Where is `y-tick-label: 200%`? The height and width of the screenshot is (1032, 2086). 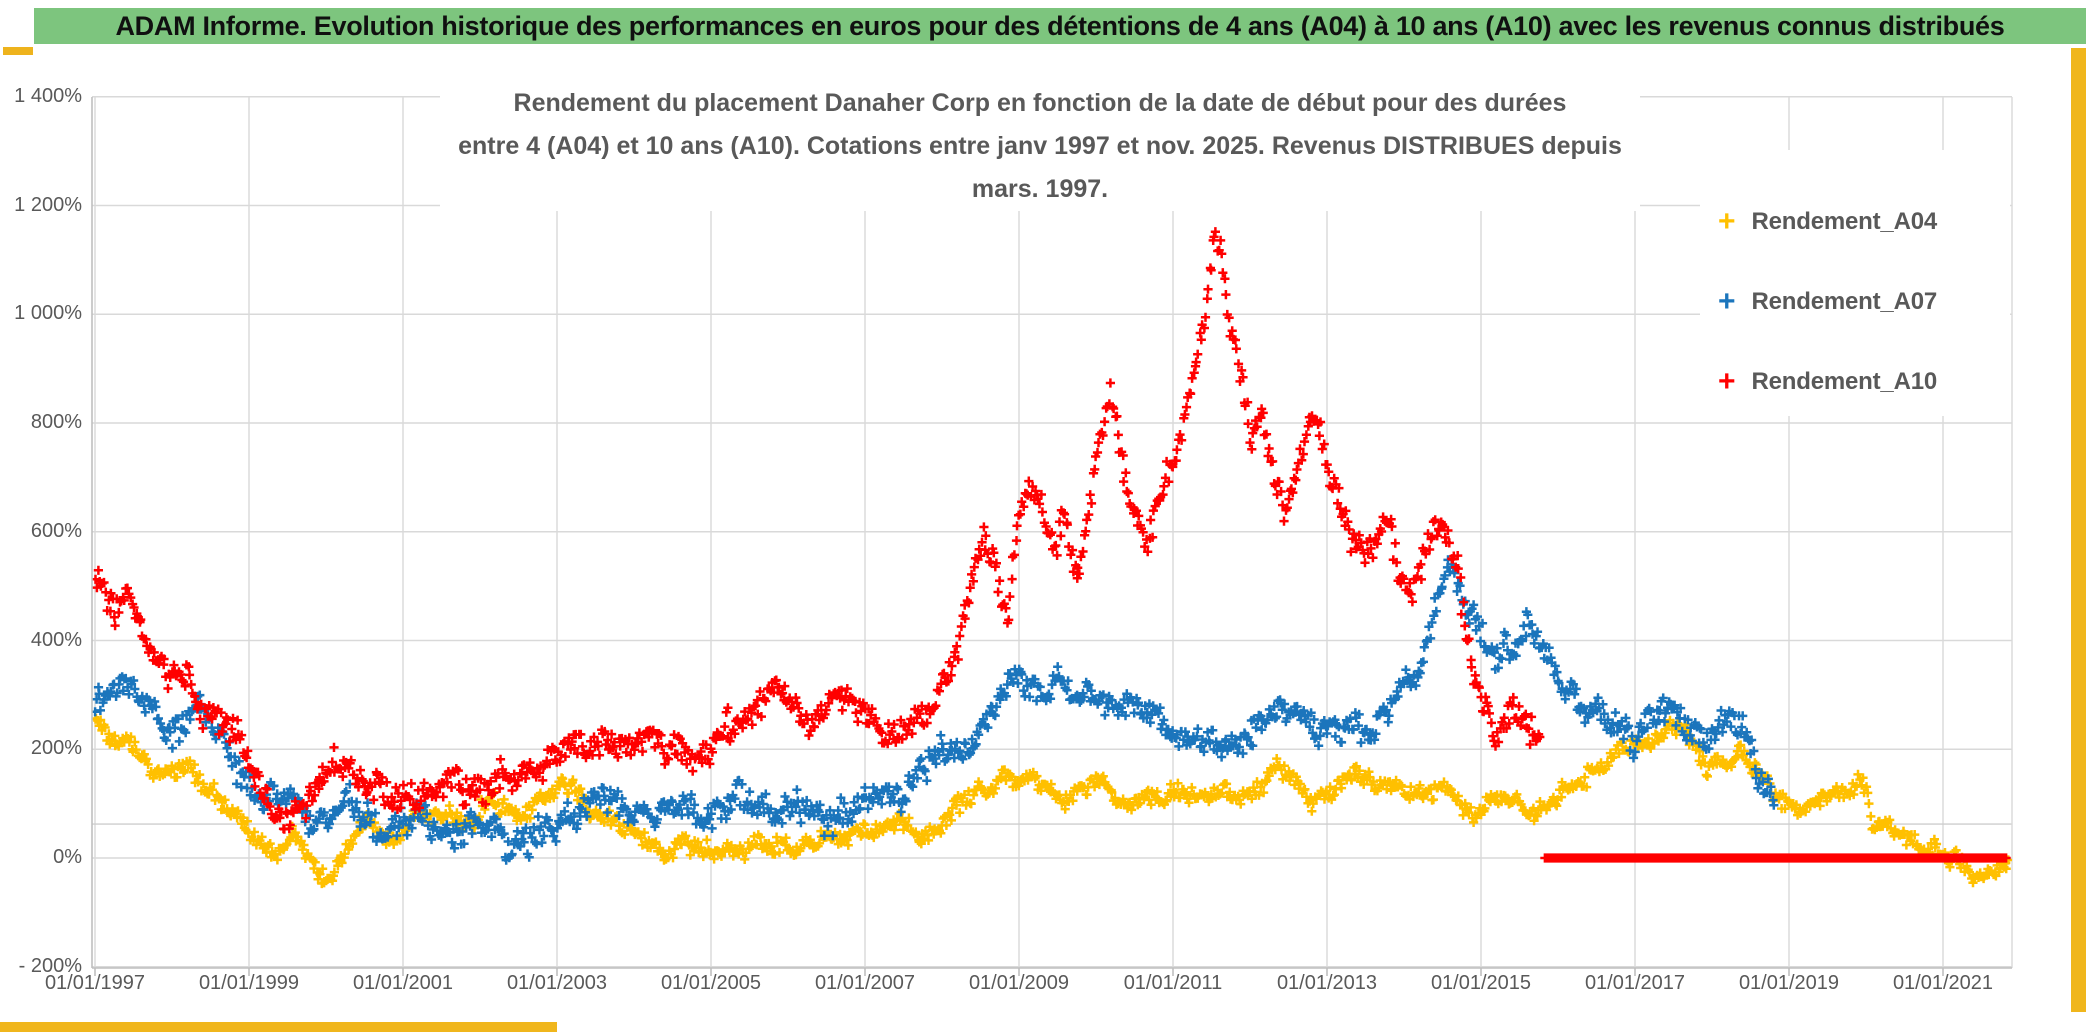 y-tick-label: 200% is located at coordinates (56, 748).